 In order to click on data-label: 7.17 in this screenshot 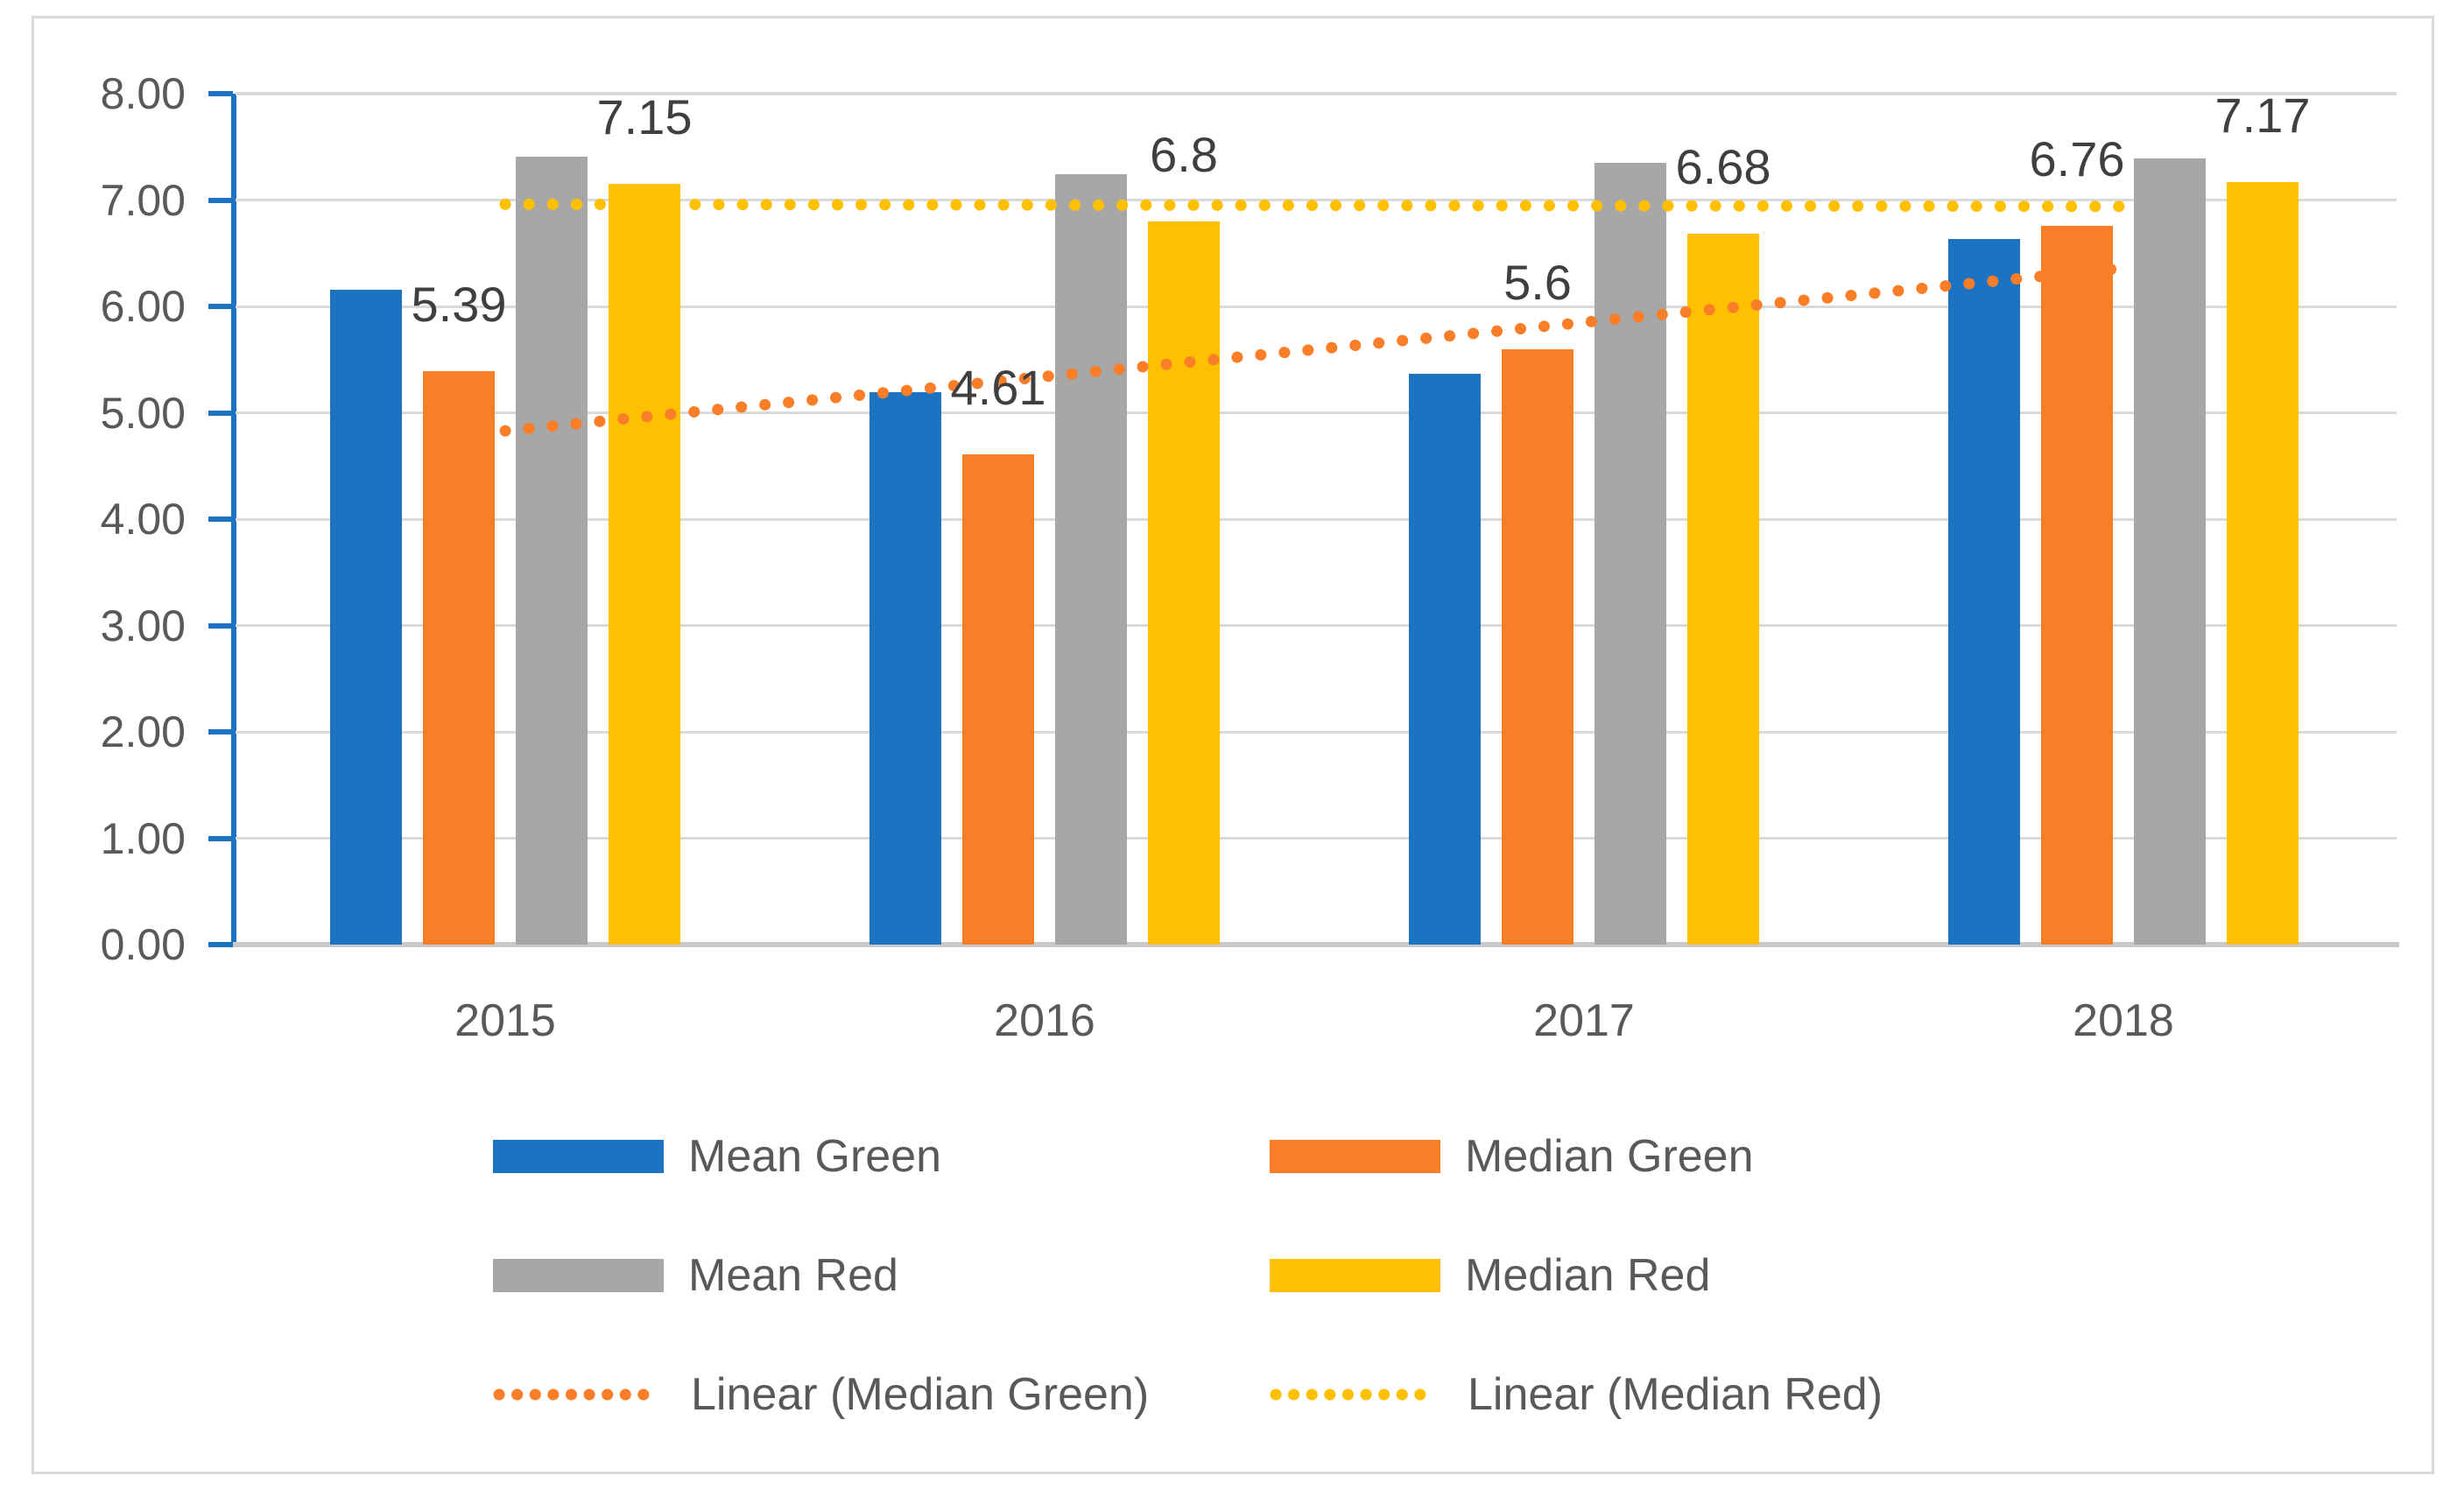, I will do `click(2262, 115)`.